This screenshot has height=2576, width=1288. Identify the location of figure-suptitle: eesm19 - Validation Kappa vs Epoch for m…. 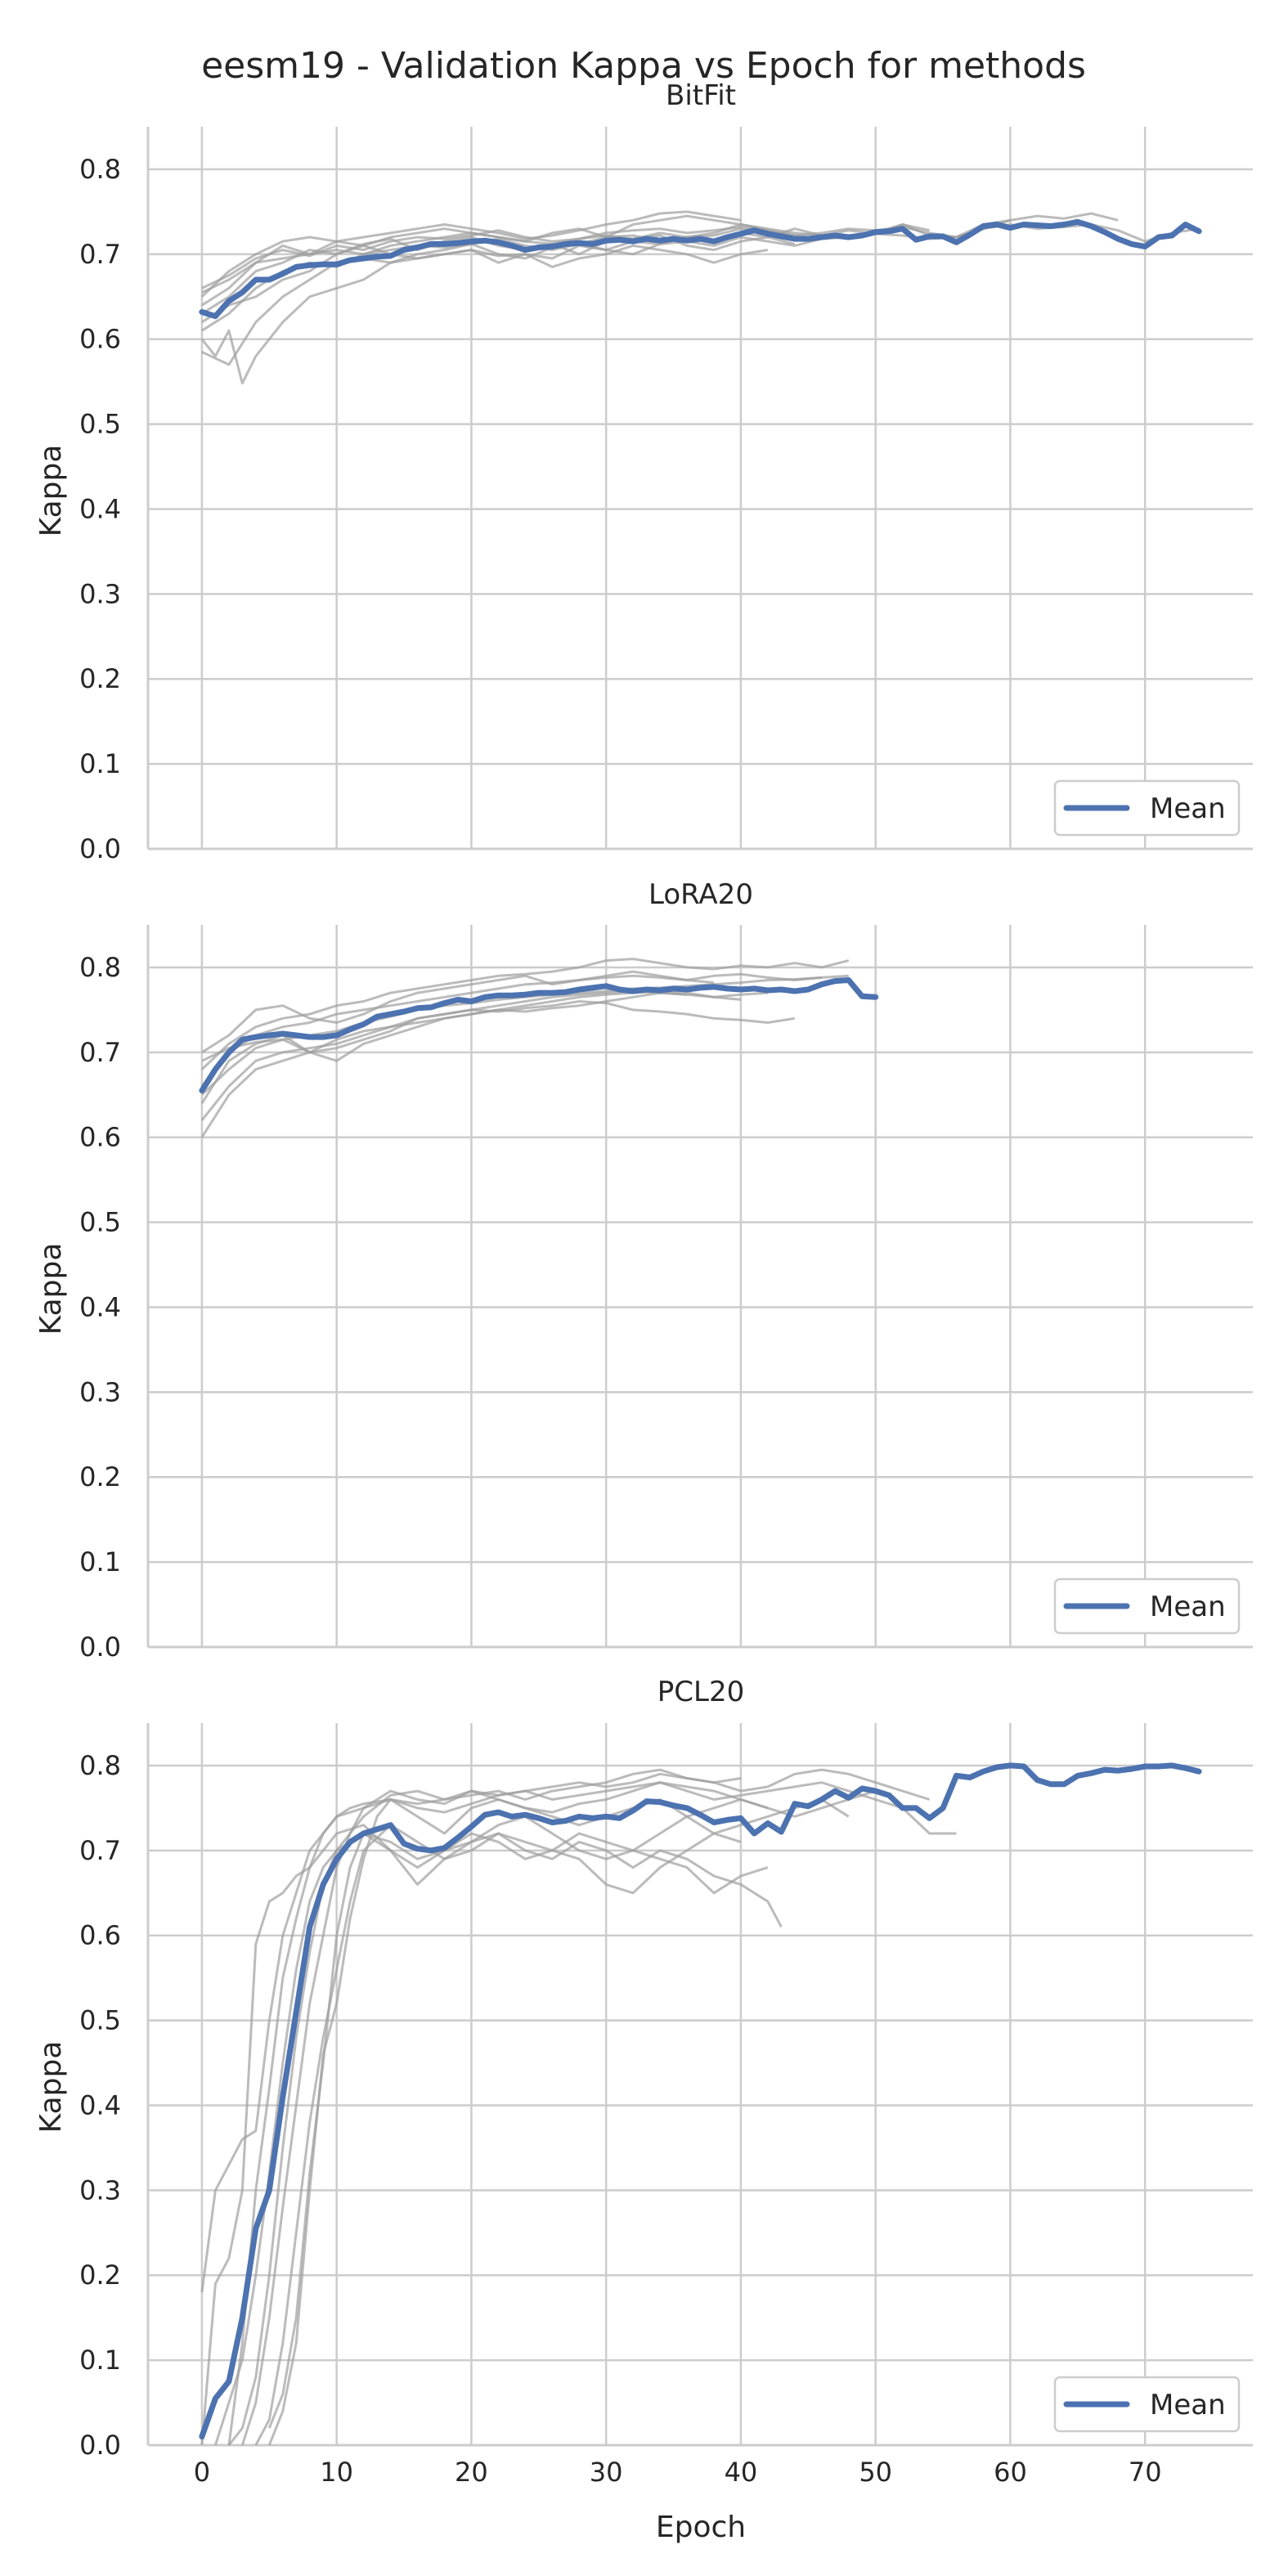
(643, 66).